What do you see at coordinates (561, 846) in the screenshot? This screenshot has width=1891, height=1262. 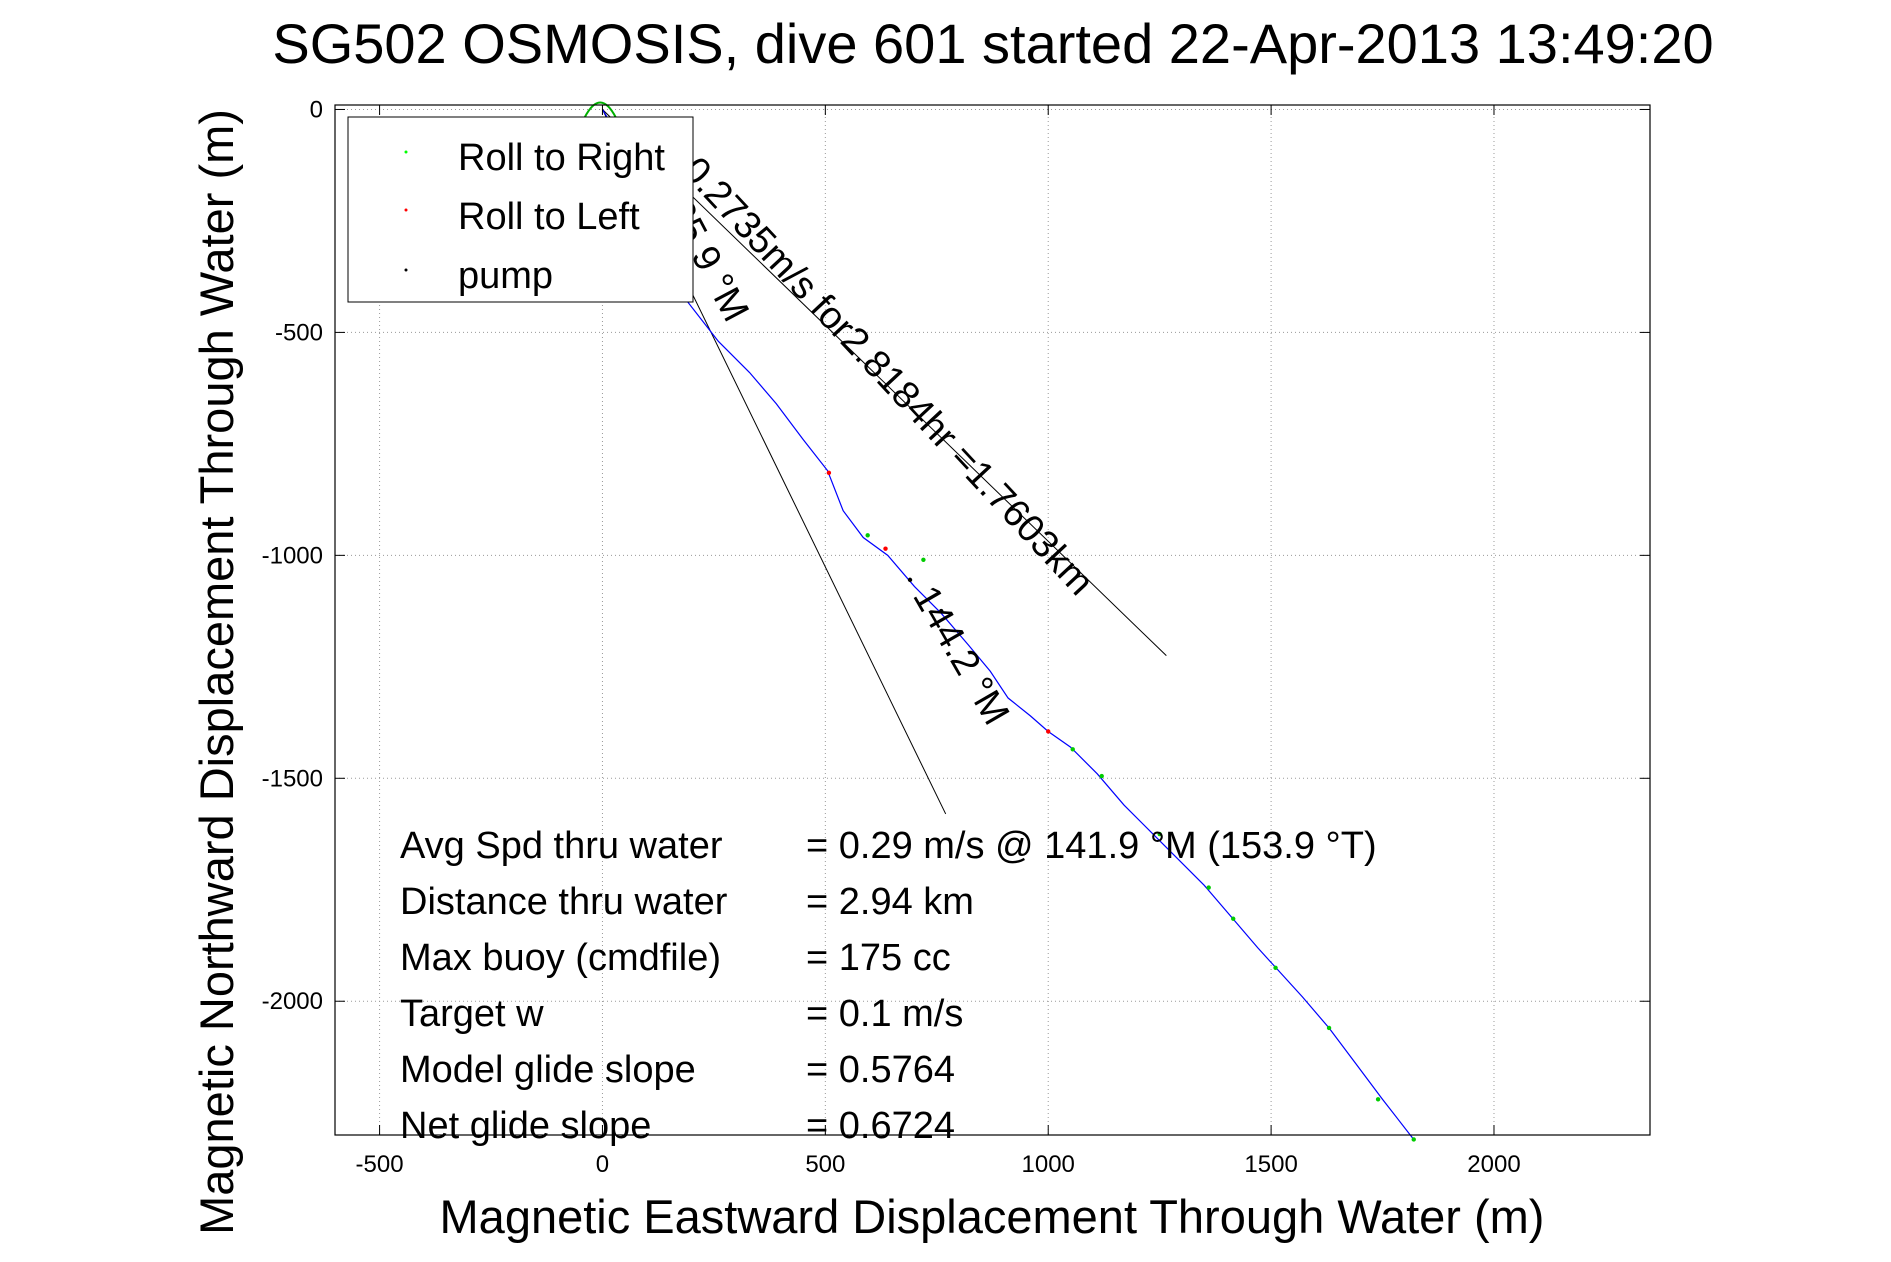 I see `stat-label-avg-speed: Avg Spd thru water` at bounding box center [561, 846].